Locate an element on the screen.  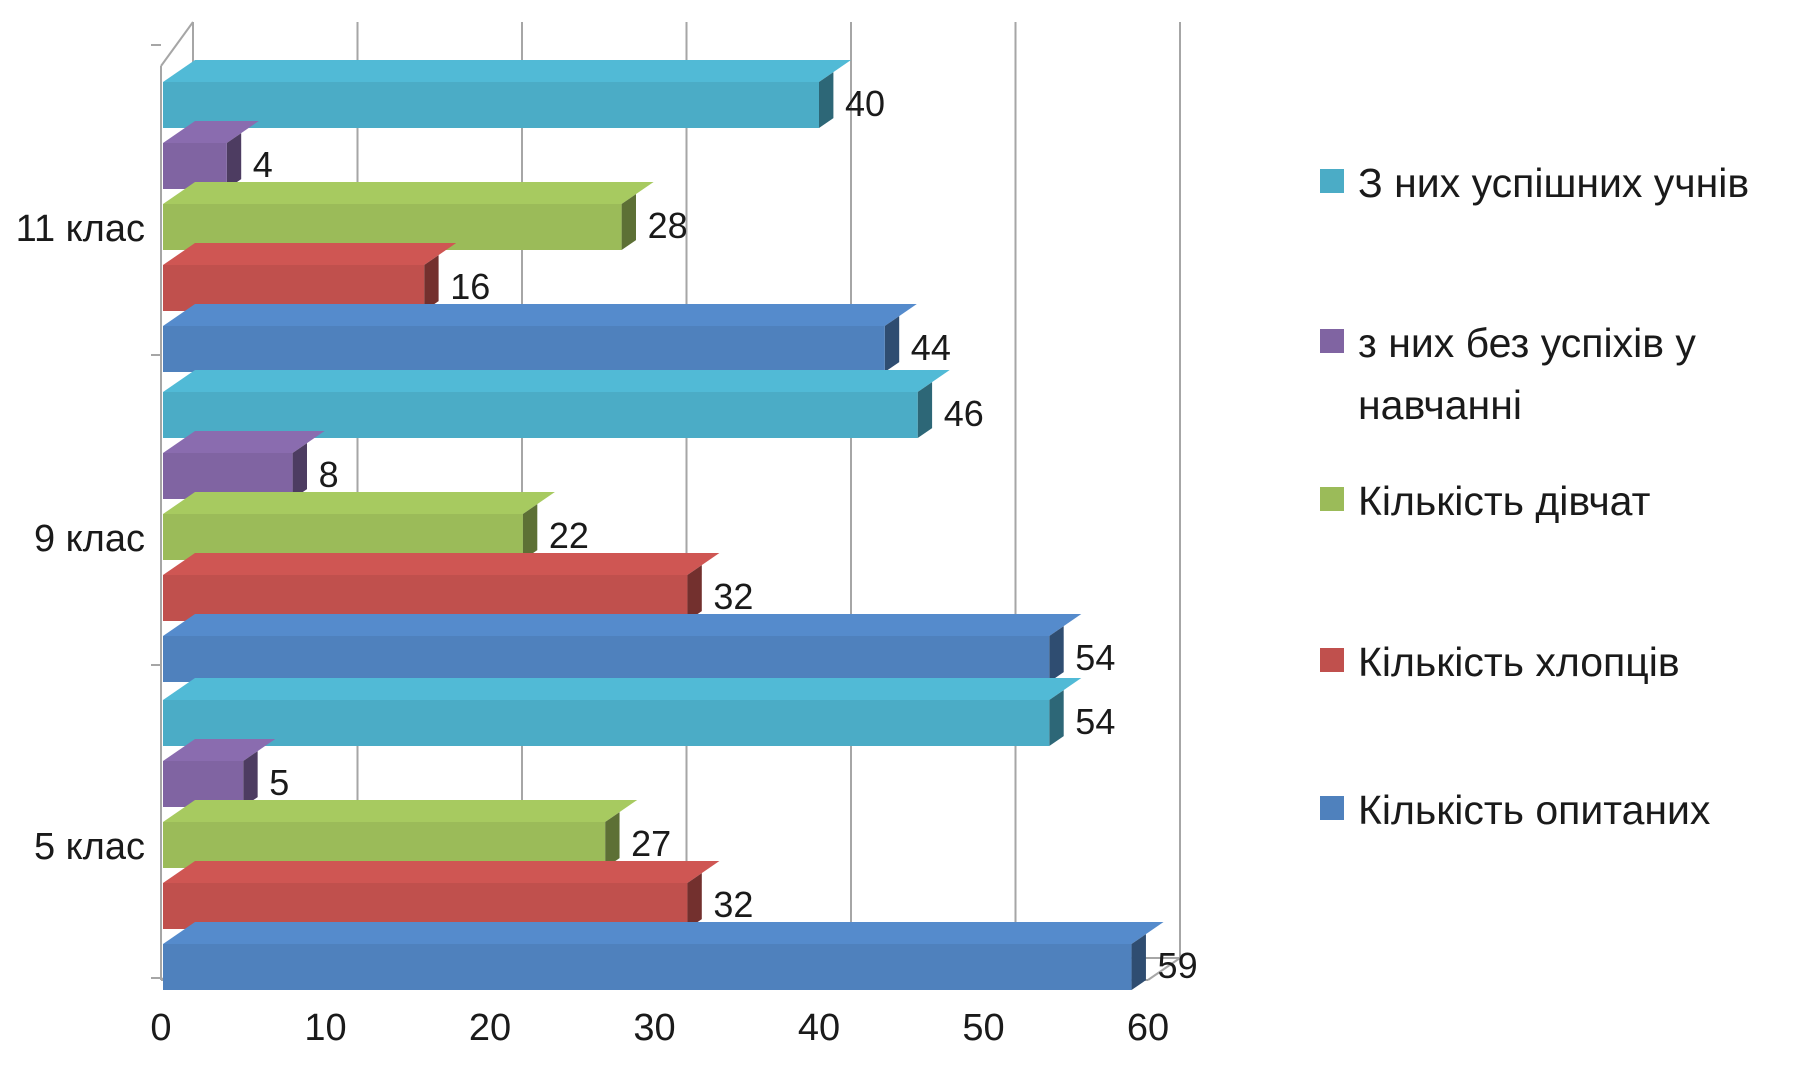
data-label: 46 is located at coordinates (964, 413).